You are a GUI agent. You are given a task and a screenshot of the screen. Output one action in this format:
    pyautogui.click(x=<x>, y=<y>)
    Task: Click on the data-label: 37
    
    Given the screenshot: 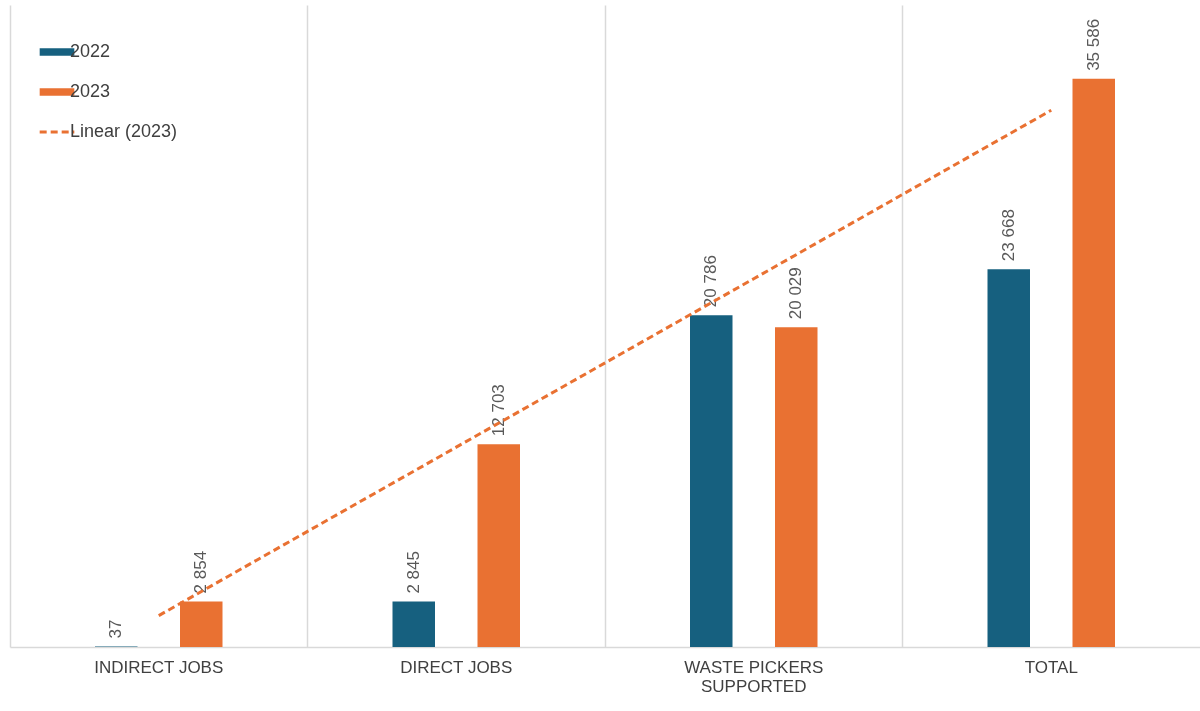 What is the action you would take?
    pyautogui.click(x=116, y=629)
    